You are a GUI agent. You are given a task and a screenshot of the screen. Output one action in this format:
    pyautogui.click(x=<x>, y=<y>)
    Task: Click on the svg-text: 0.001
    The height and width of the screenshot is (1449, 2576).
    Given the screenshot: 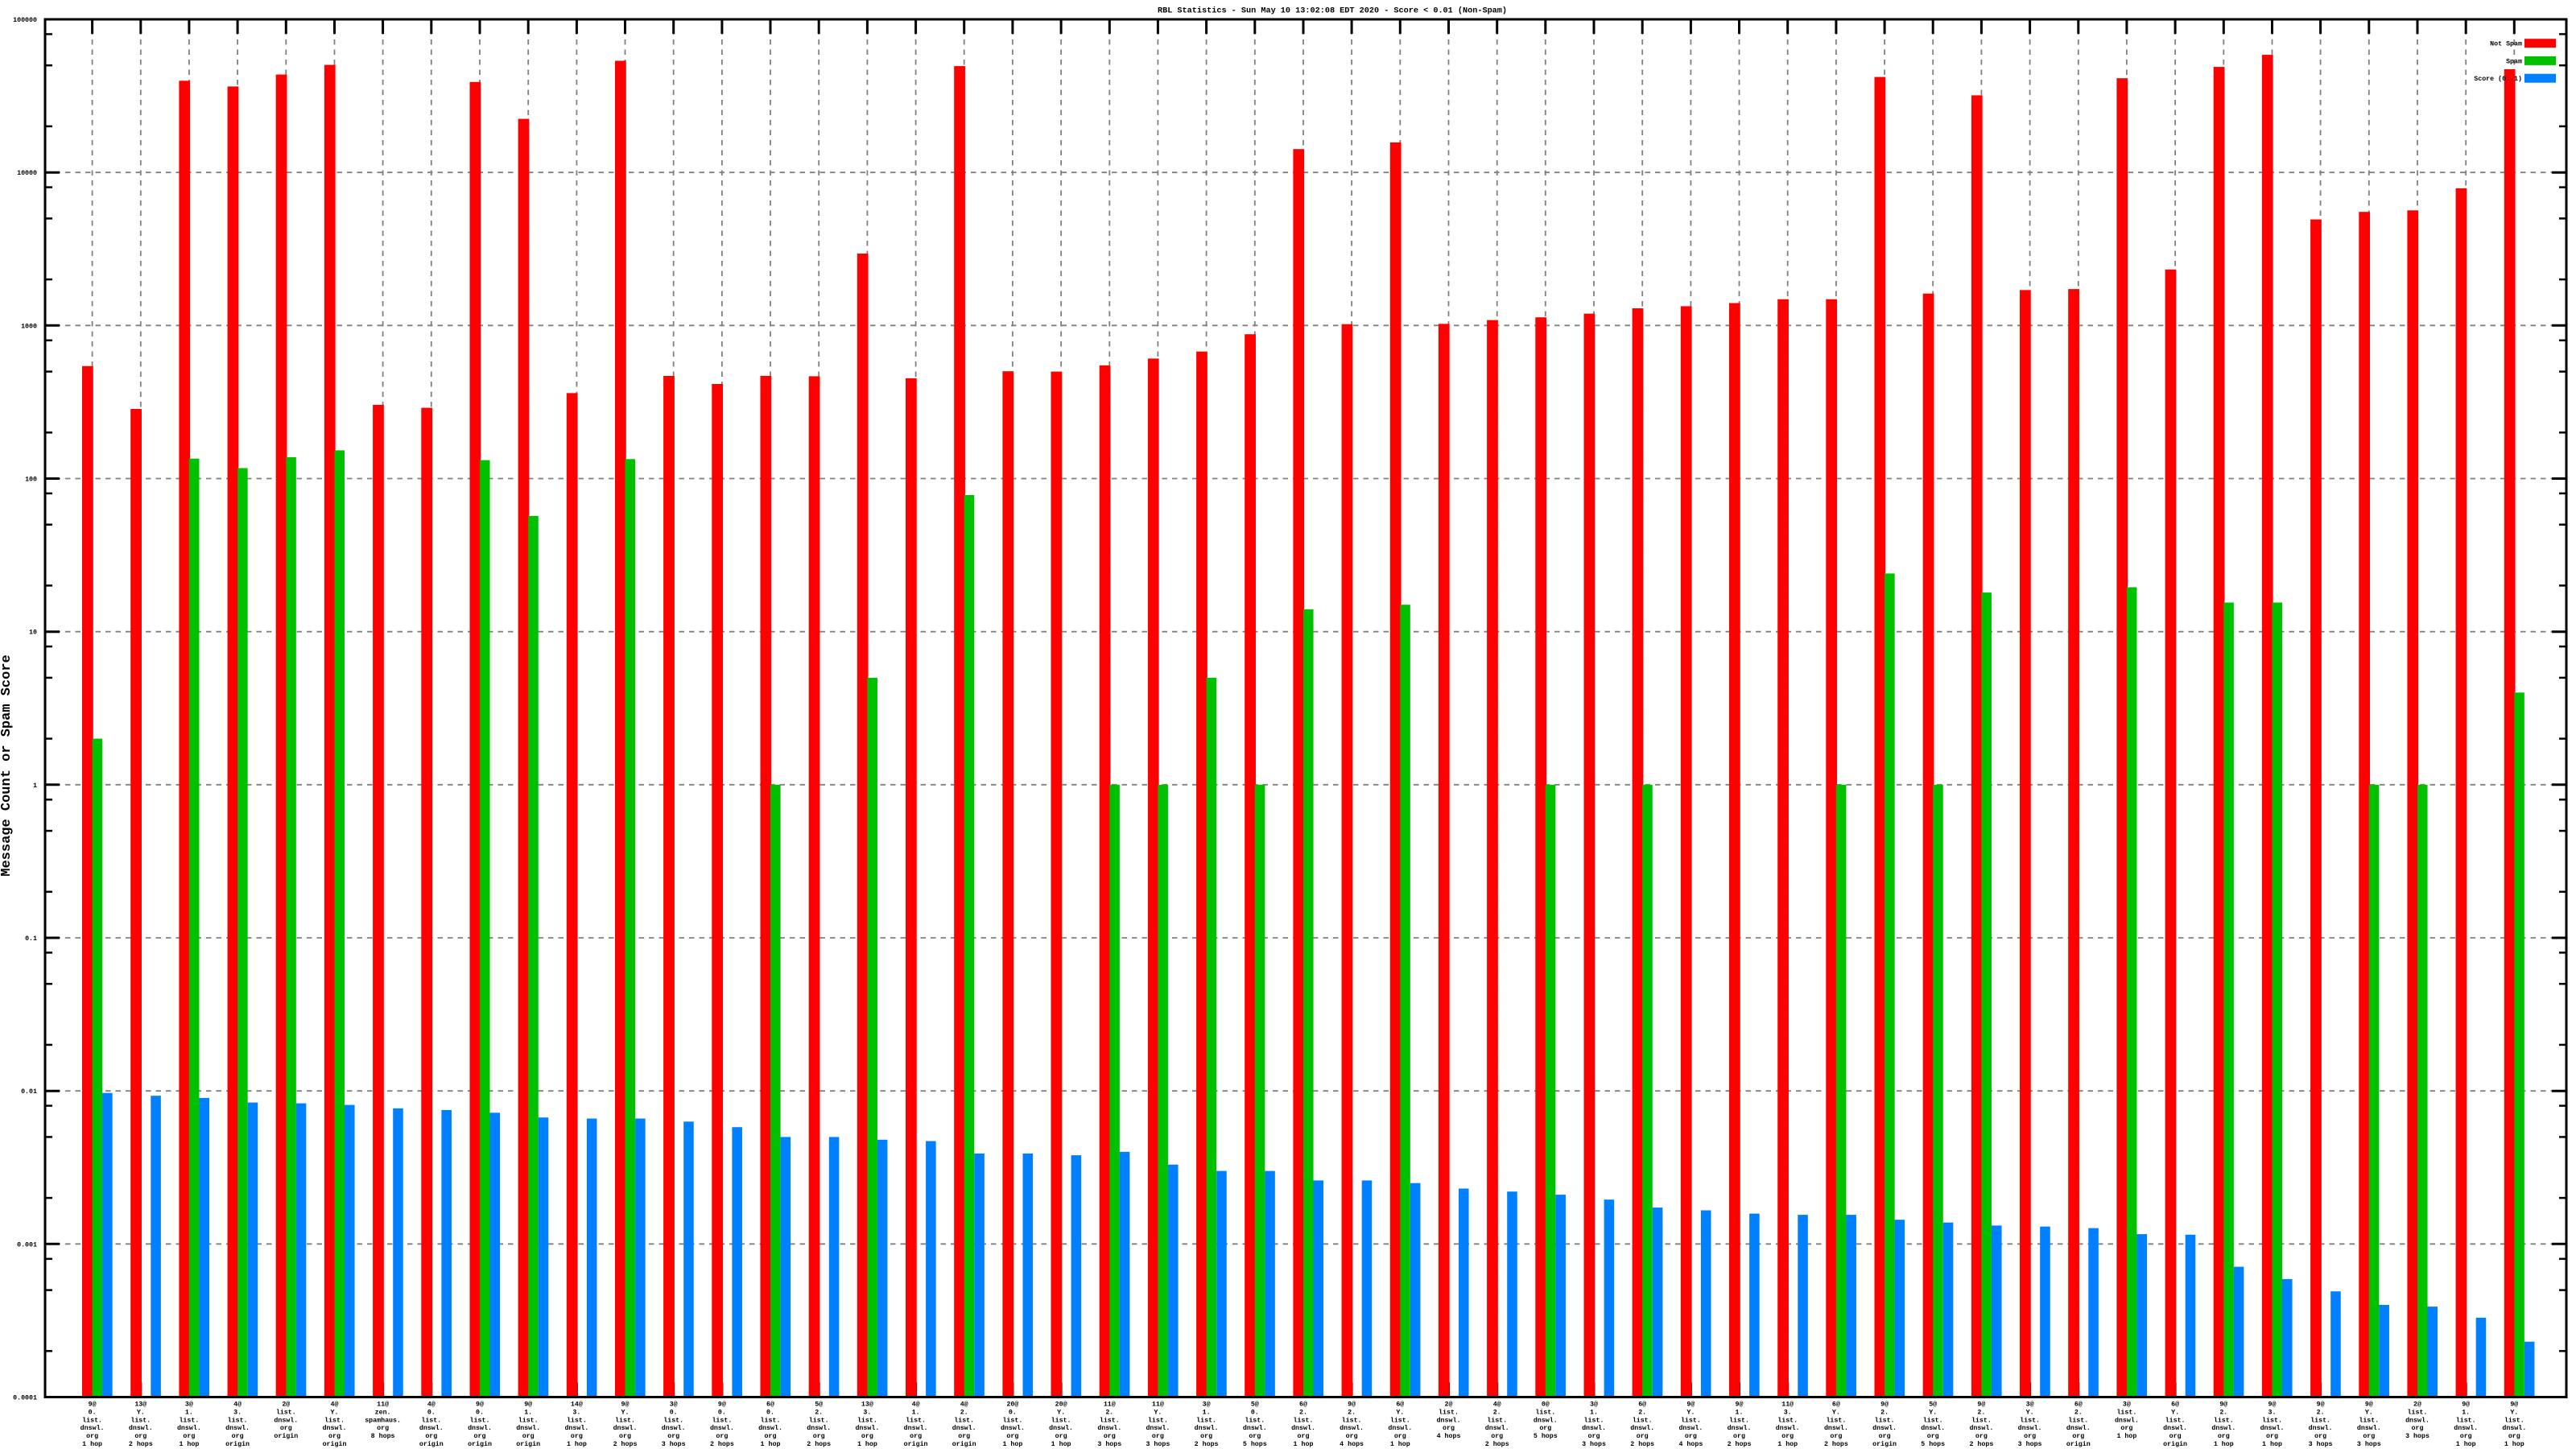 What is the action you would take?
    pyautogui.click(x=27, y=1245)
    